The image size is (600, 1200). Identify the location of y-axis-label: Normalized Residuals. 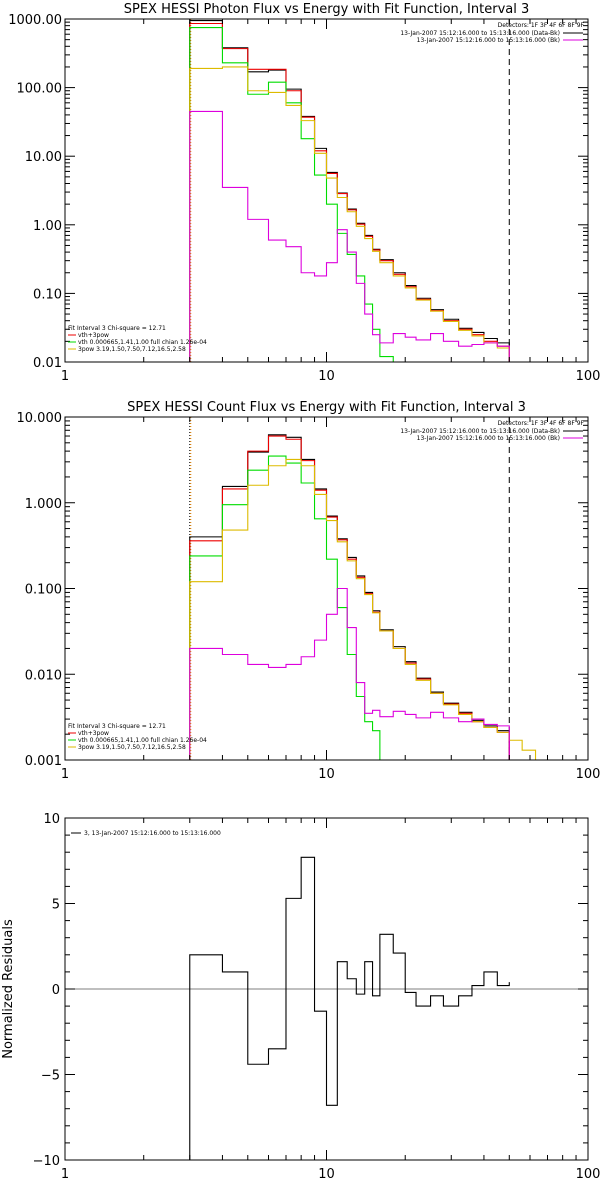
(8, 989).